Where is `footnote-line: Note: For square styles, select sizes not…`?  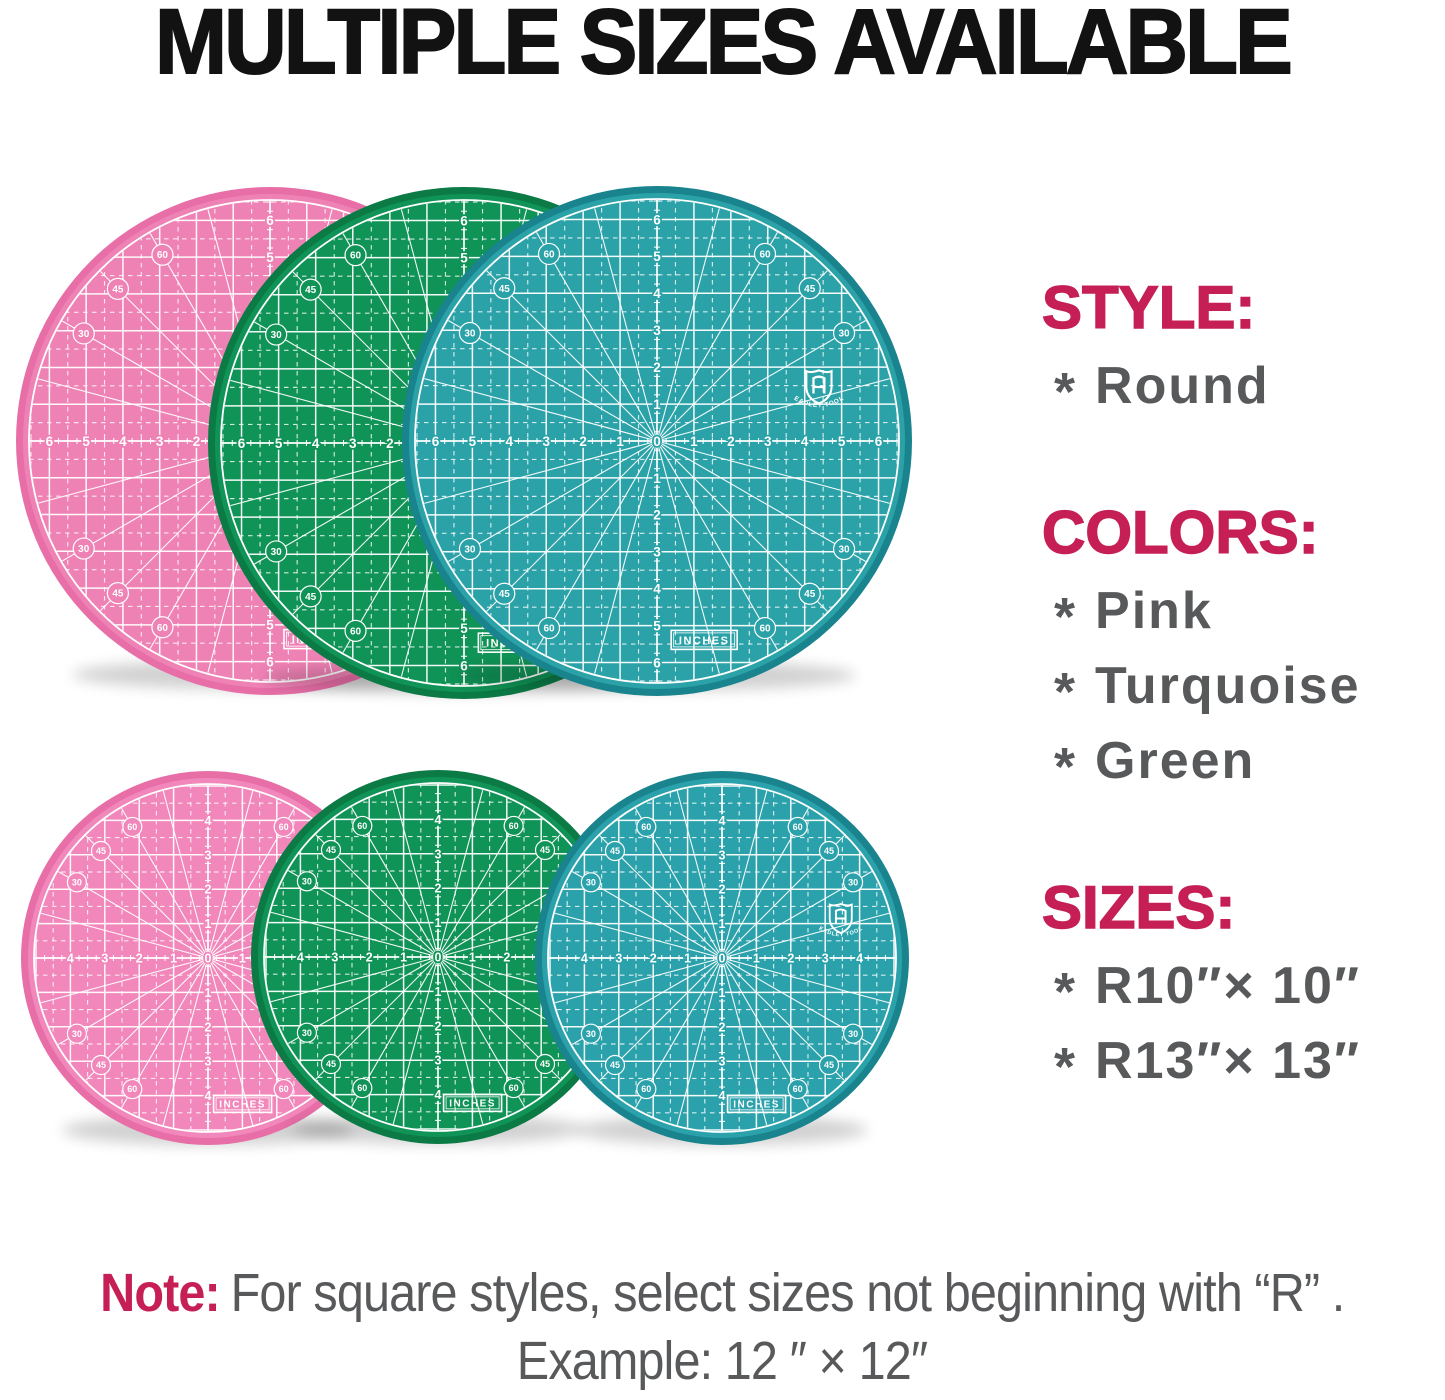
footnote-line: Note: For square styles, select sizes not… is located at coordinates (723, 1293).